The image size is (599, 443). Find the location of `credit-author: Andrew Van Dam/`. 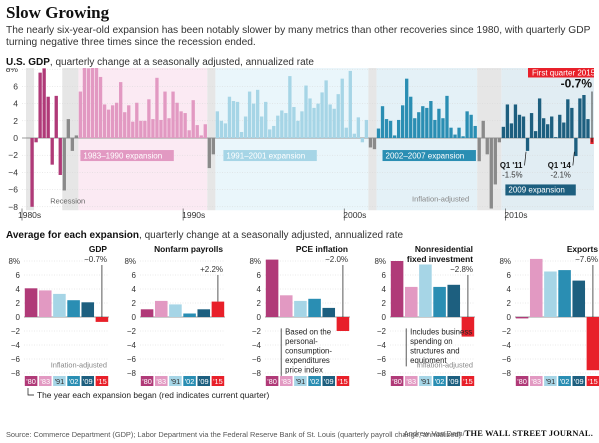

credit-author: Andrew Van Dam/ is located at coordinates (434, 433).